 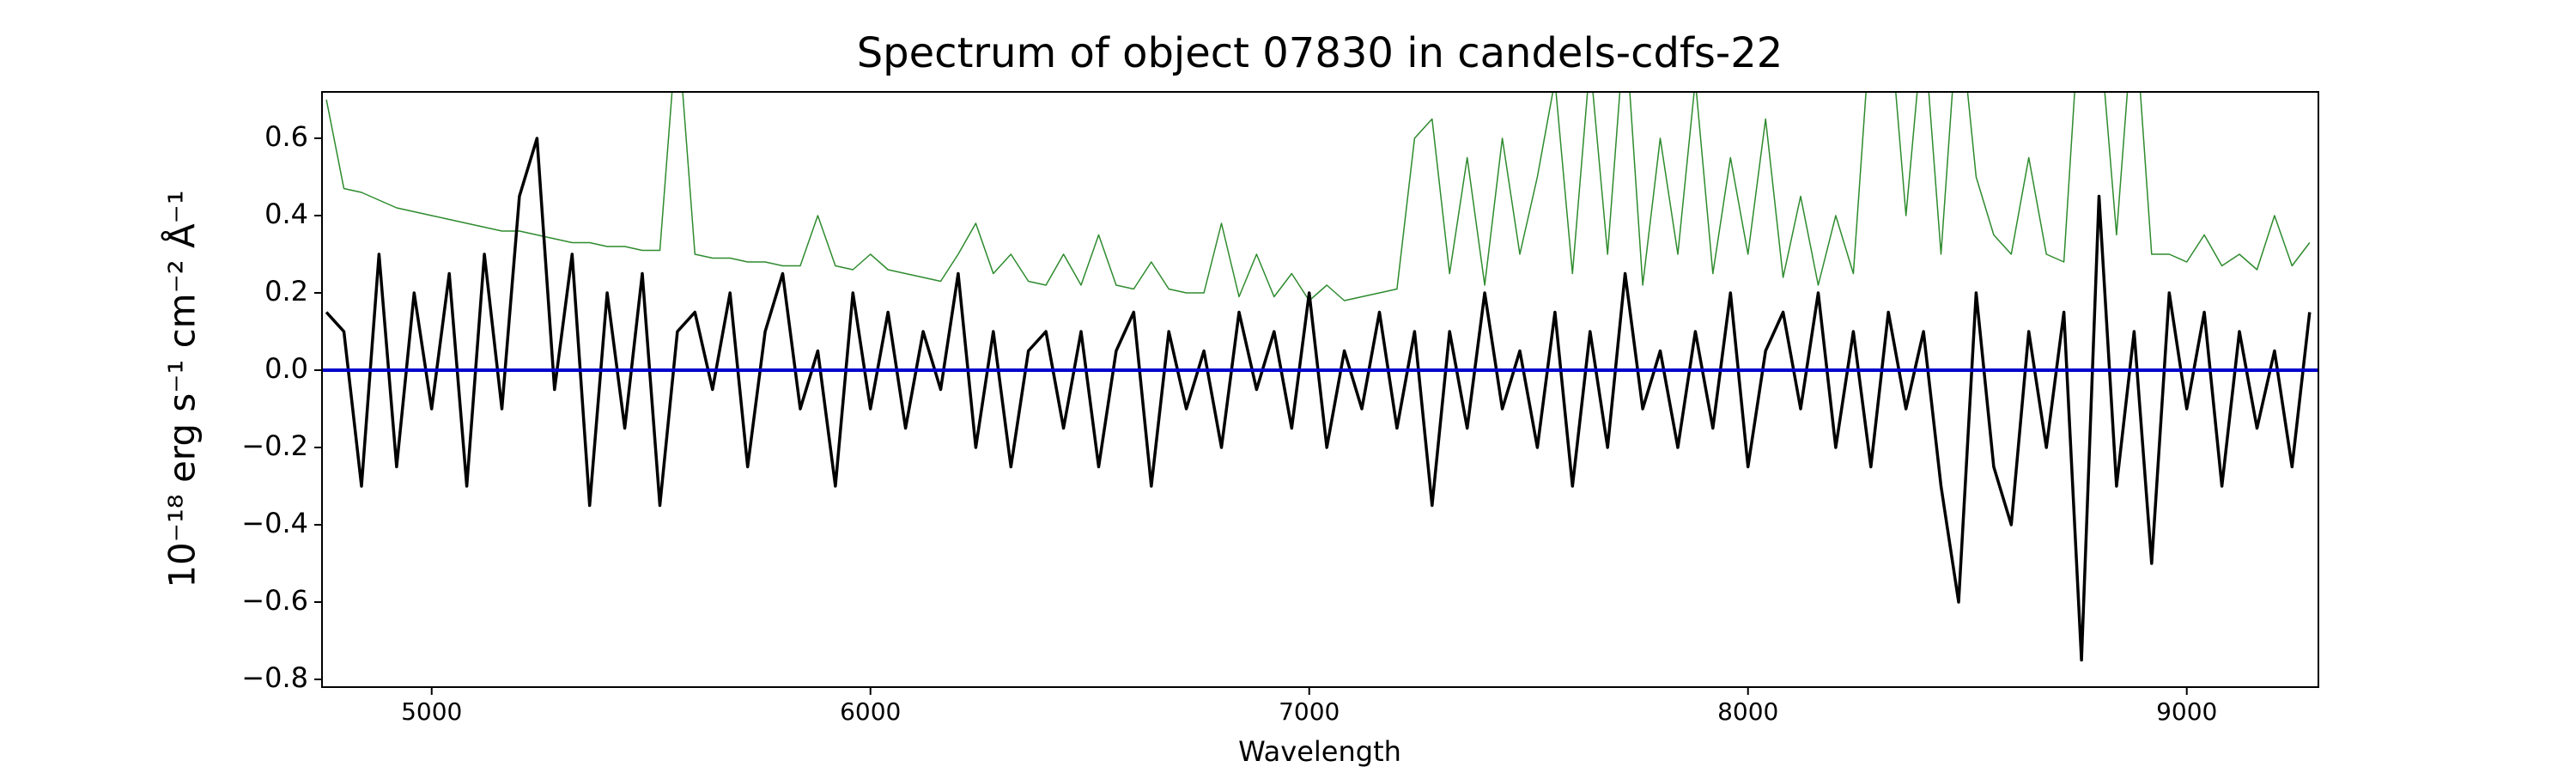 What do you see at coordinates (274, 445) in the screenshot?
I see `y-tick-label: −0.2` at bounding box center [274, 445].